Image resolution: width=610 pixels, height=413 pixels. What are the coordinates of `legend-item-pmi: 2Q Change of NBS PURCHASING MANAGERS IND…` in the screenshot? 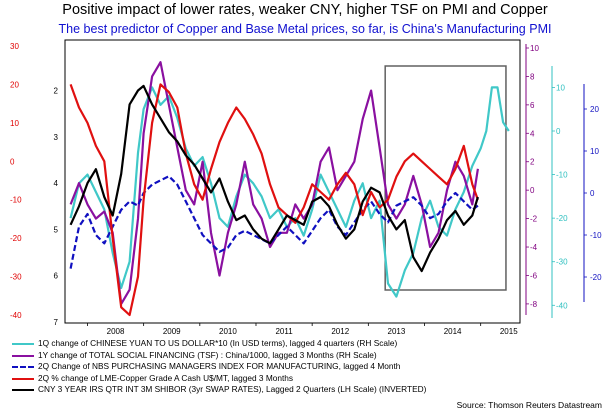 It's located at (307, 367).